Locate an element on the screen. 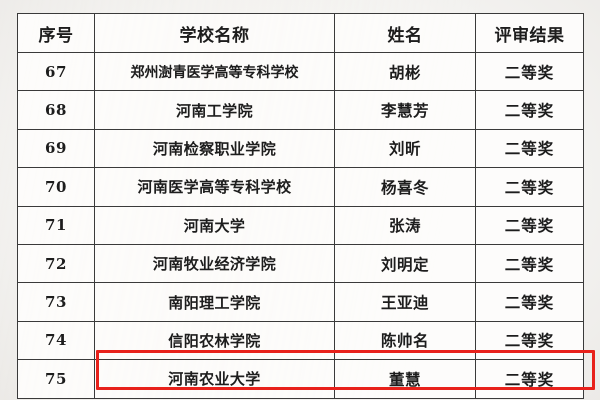 The height and width of the screenshot is (400, 600). table-row: 68 河南工学院 李慧芳 二等奖 is located at coordinates (300, 110).